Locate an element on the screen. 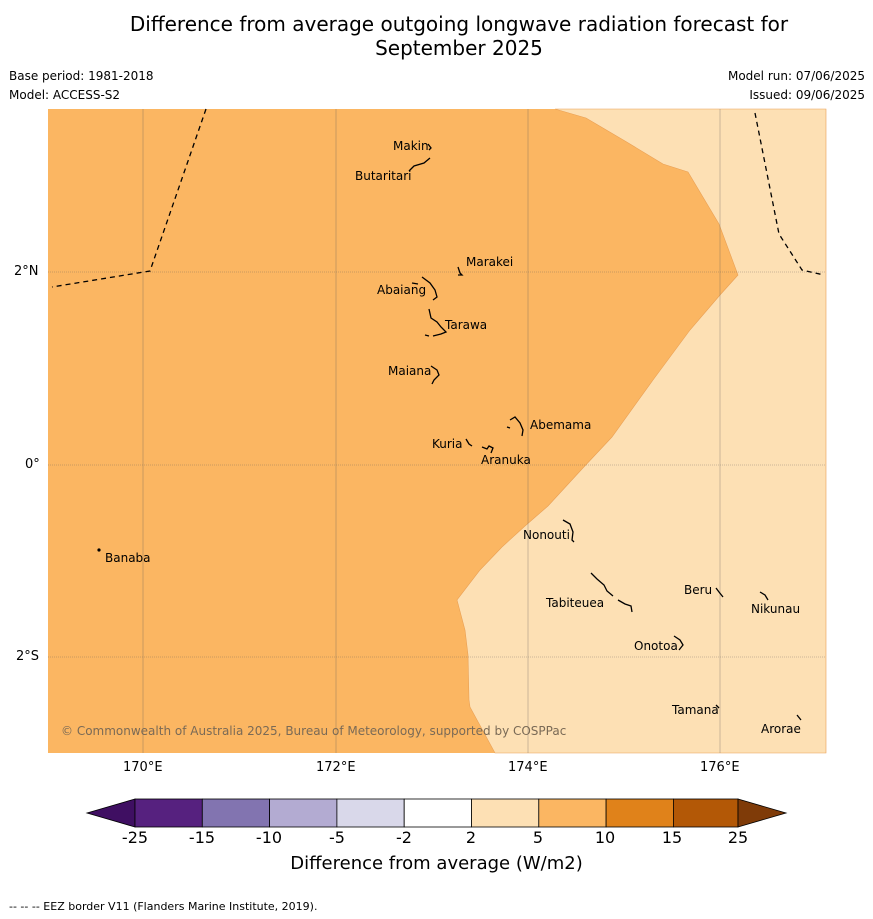  island-beru is located at coordinates (719, 592).